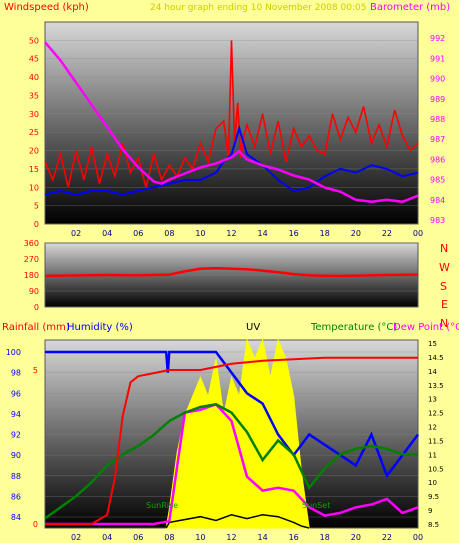  Describe the element at coordinates (200, 537) in the screenshot. I see `bottom-x-tick-label: 10` at that location.